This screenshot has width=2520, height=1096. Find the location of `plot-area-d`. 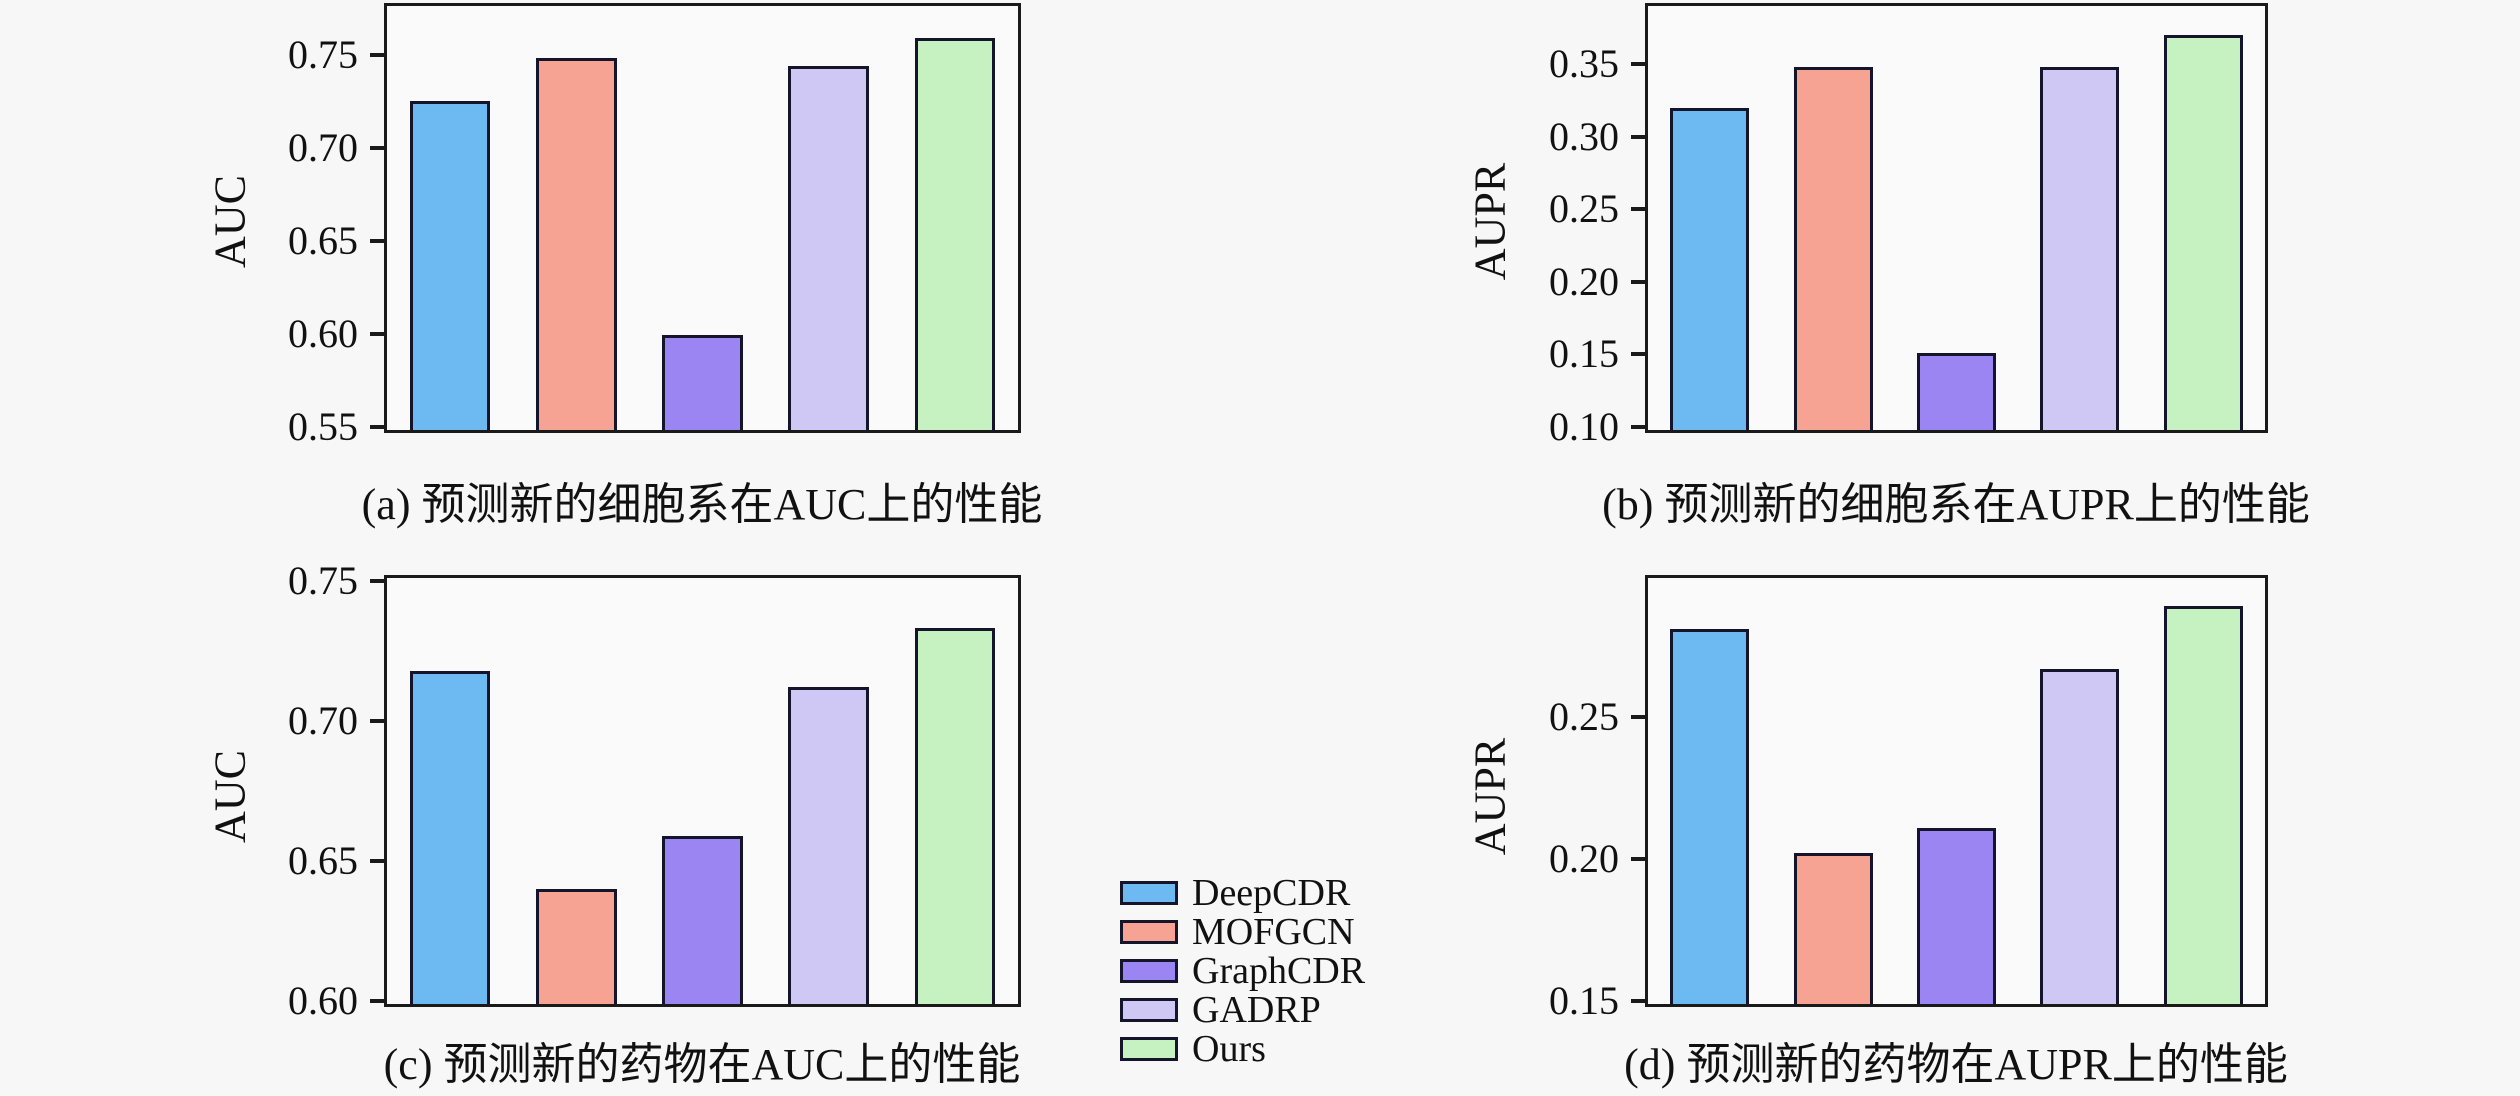

plot-area-d is located at coordinates (1956, 791).